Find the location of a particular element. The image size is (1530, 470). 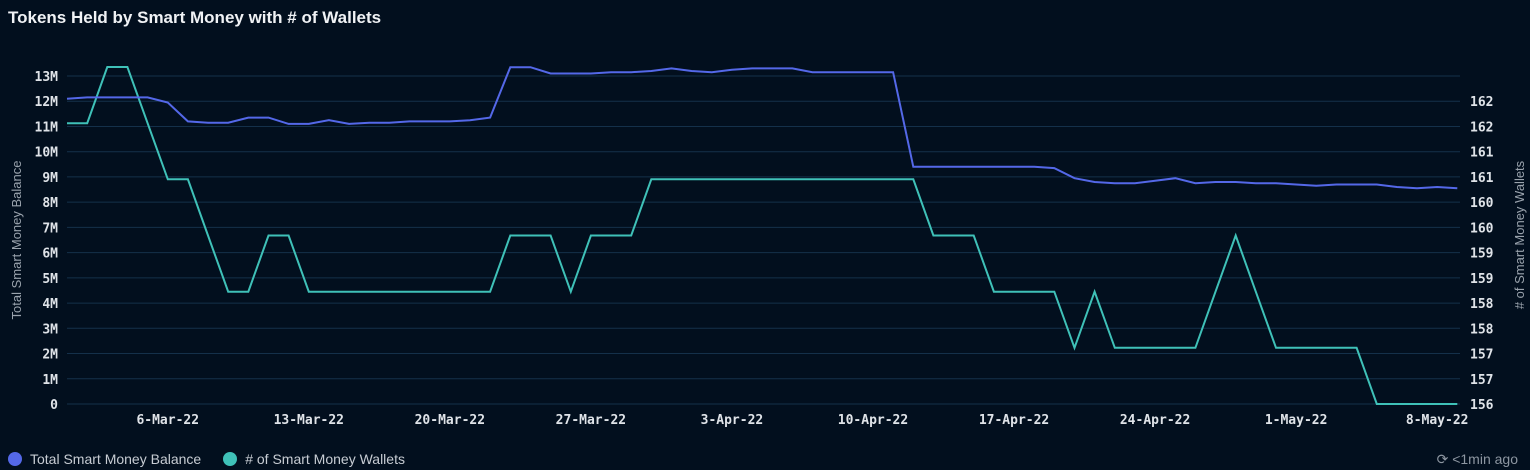

refresh-icon: ⟳ is located at coordinates (1442, 459).